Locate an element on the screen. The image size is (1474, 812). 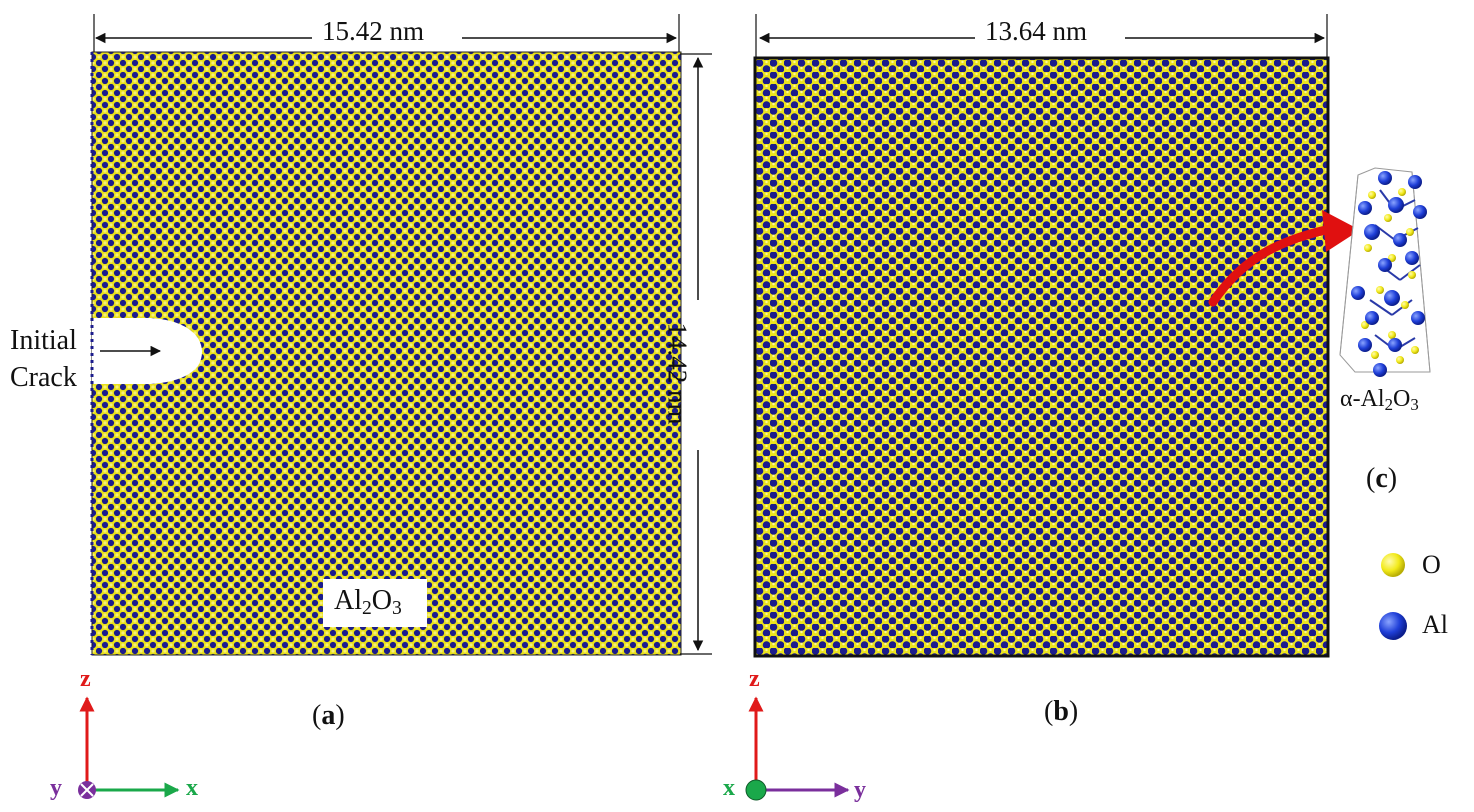
axis-b-out-label: x is located at coordinates (729, 788).